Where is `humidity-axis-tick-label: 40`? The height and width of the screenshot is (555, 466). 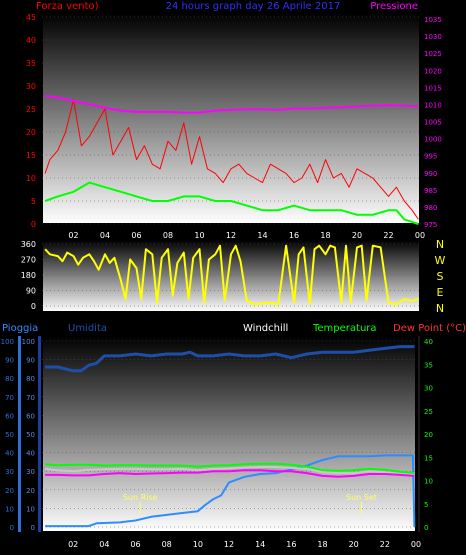
humidity-axis-tick-label: 40 is located at coordinates (30, 454).